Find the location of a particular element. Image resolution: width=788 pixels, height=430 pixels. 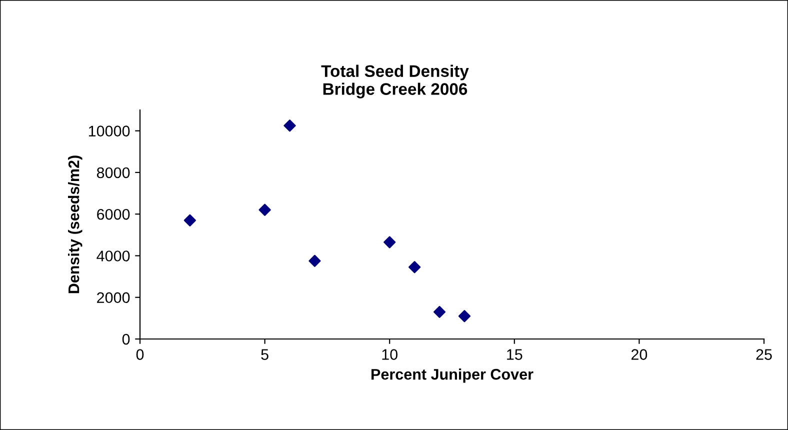

x-tick-label: 25 is located at coordinates (764, 354).